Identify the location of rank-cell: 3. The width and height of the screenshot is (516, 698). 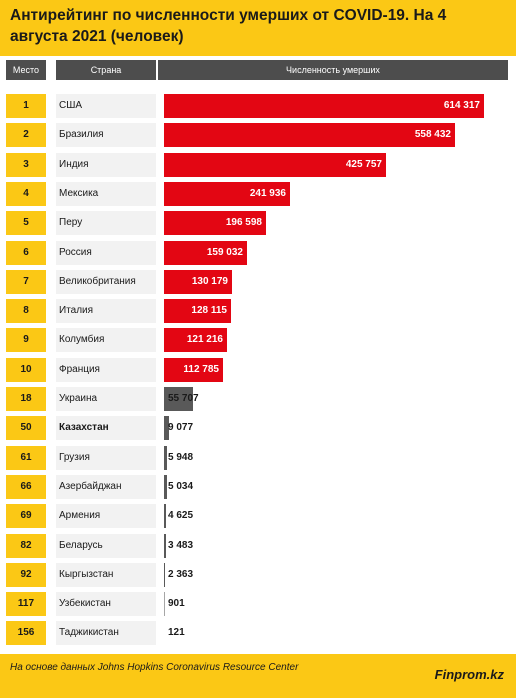
(26, 165).